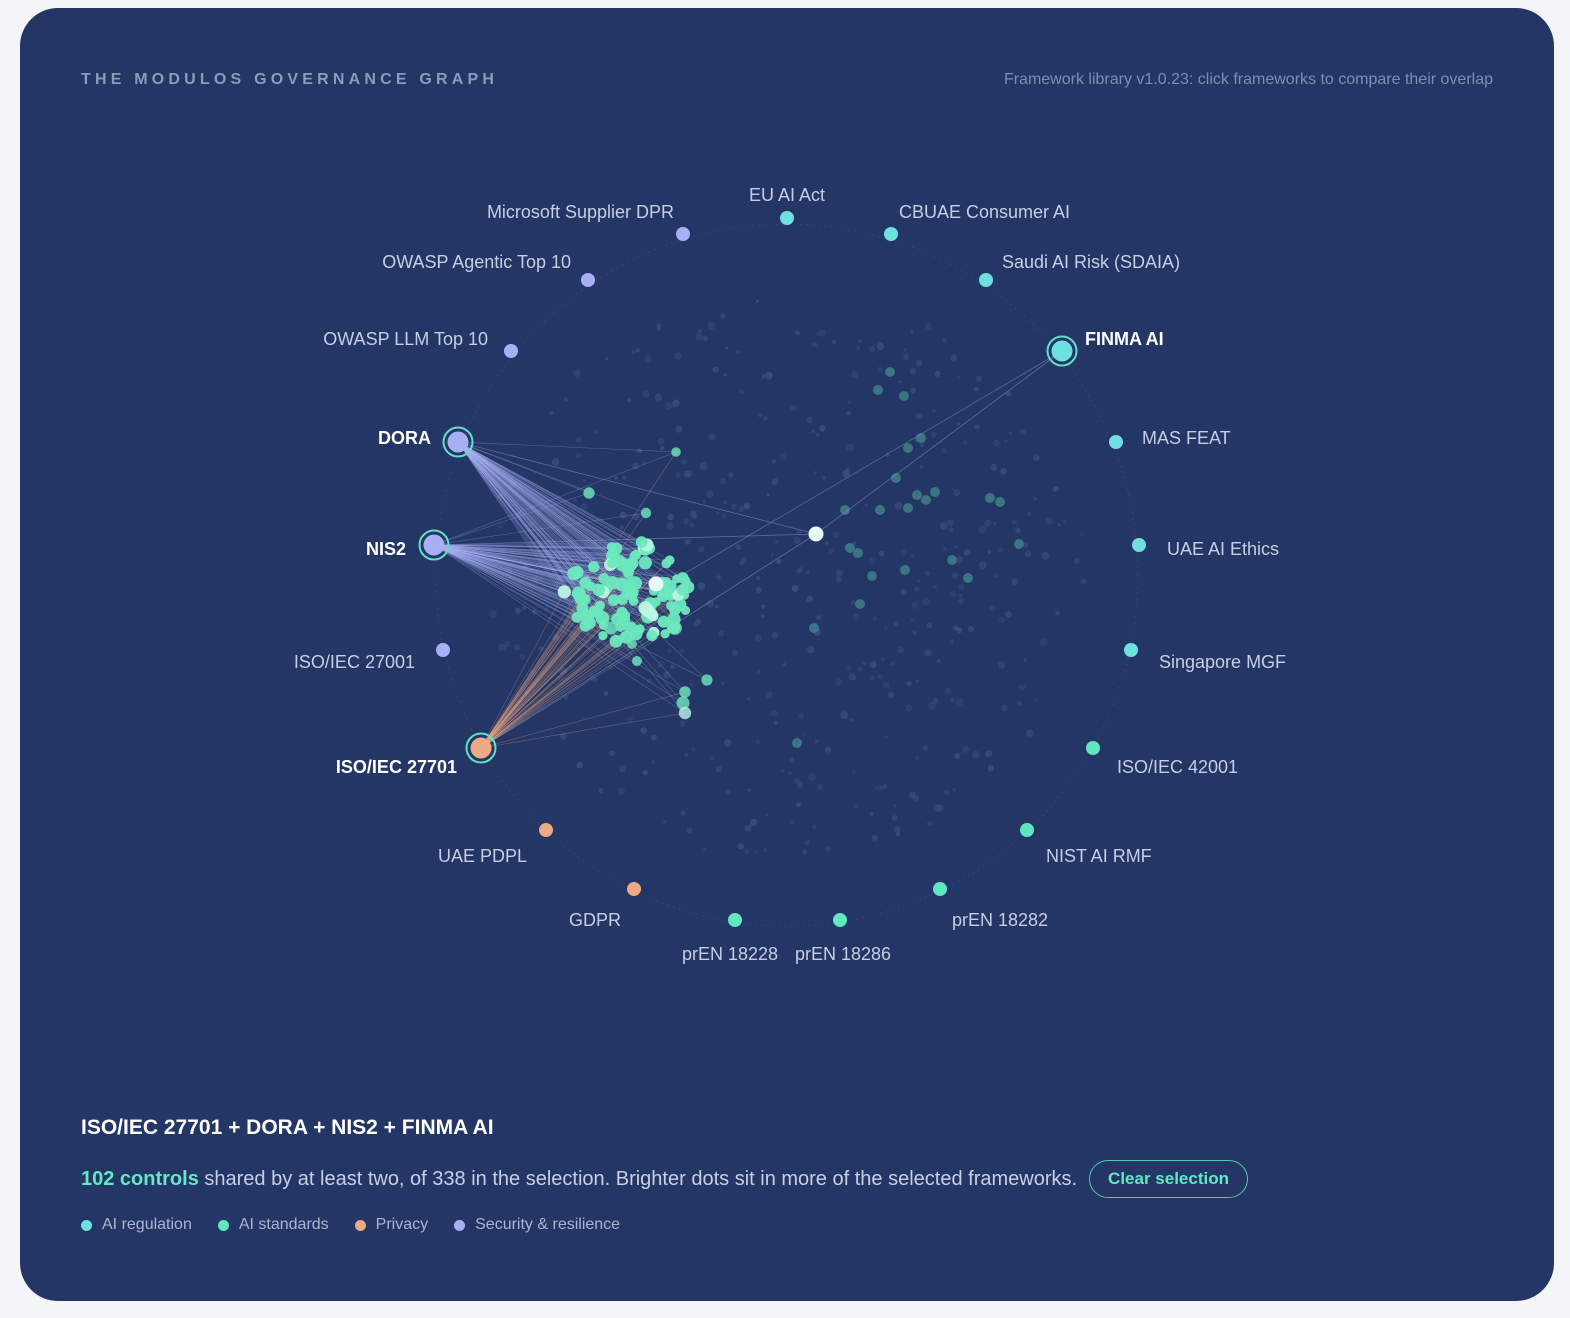 The image size is (1570, 1318). What do you see at coordinates (273, 1225) in the screenshot?
I see `legend-item-ai-standards: AI standards` at bounding box center [273, 1225].